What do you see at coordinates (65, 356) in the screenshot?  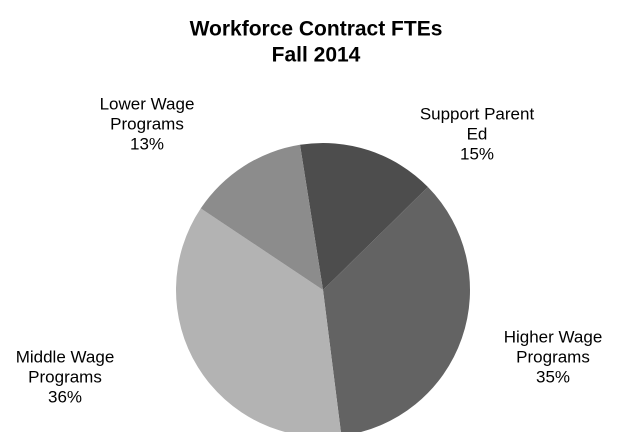 I see `slice-label: Middle Wage` at bounding box center [65, 356].